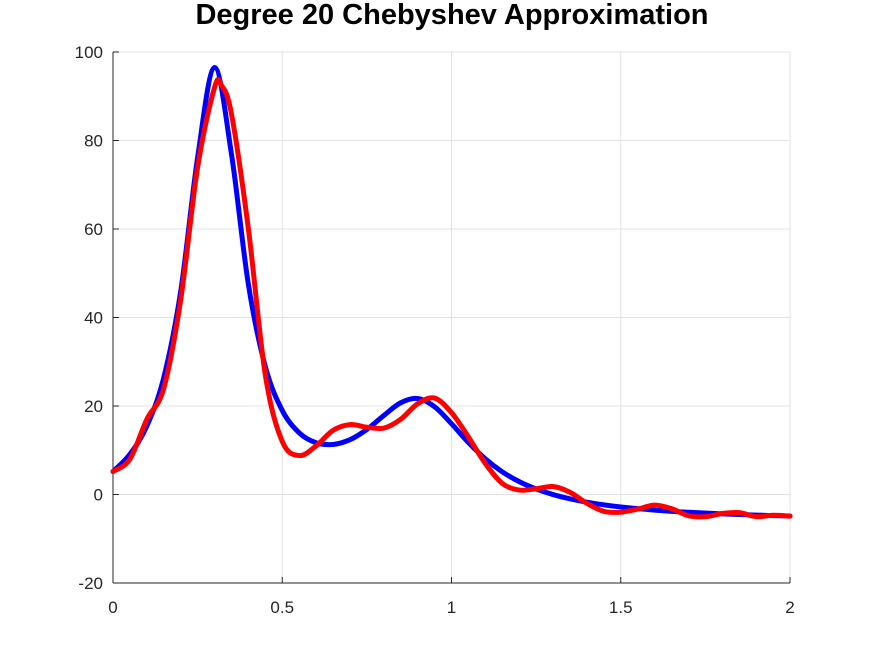 This screenshot has width=873, height=655. I want to click on y-tick-label: -20, so click(90, 583).